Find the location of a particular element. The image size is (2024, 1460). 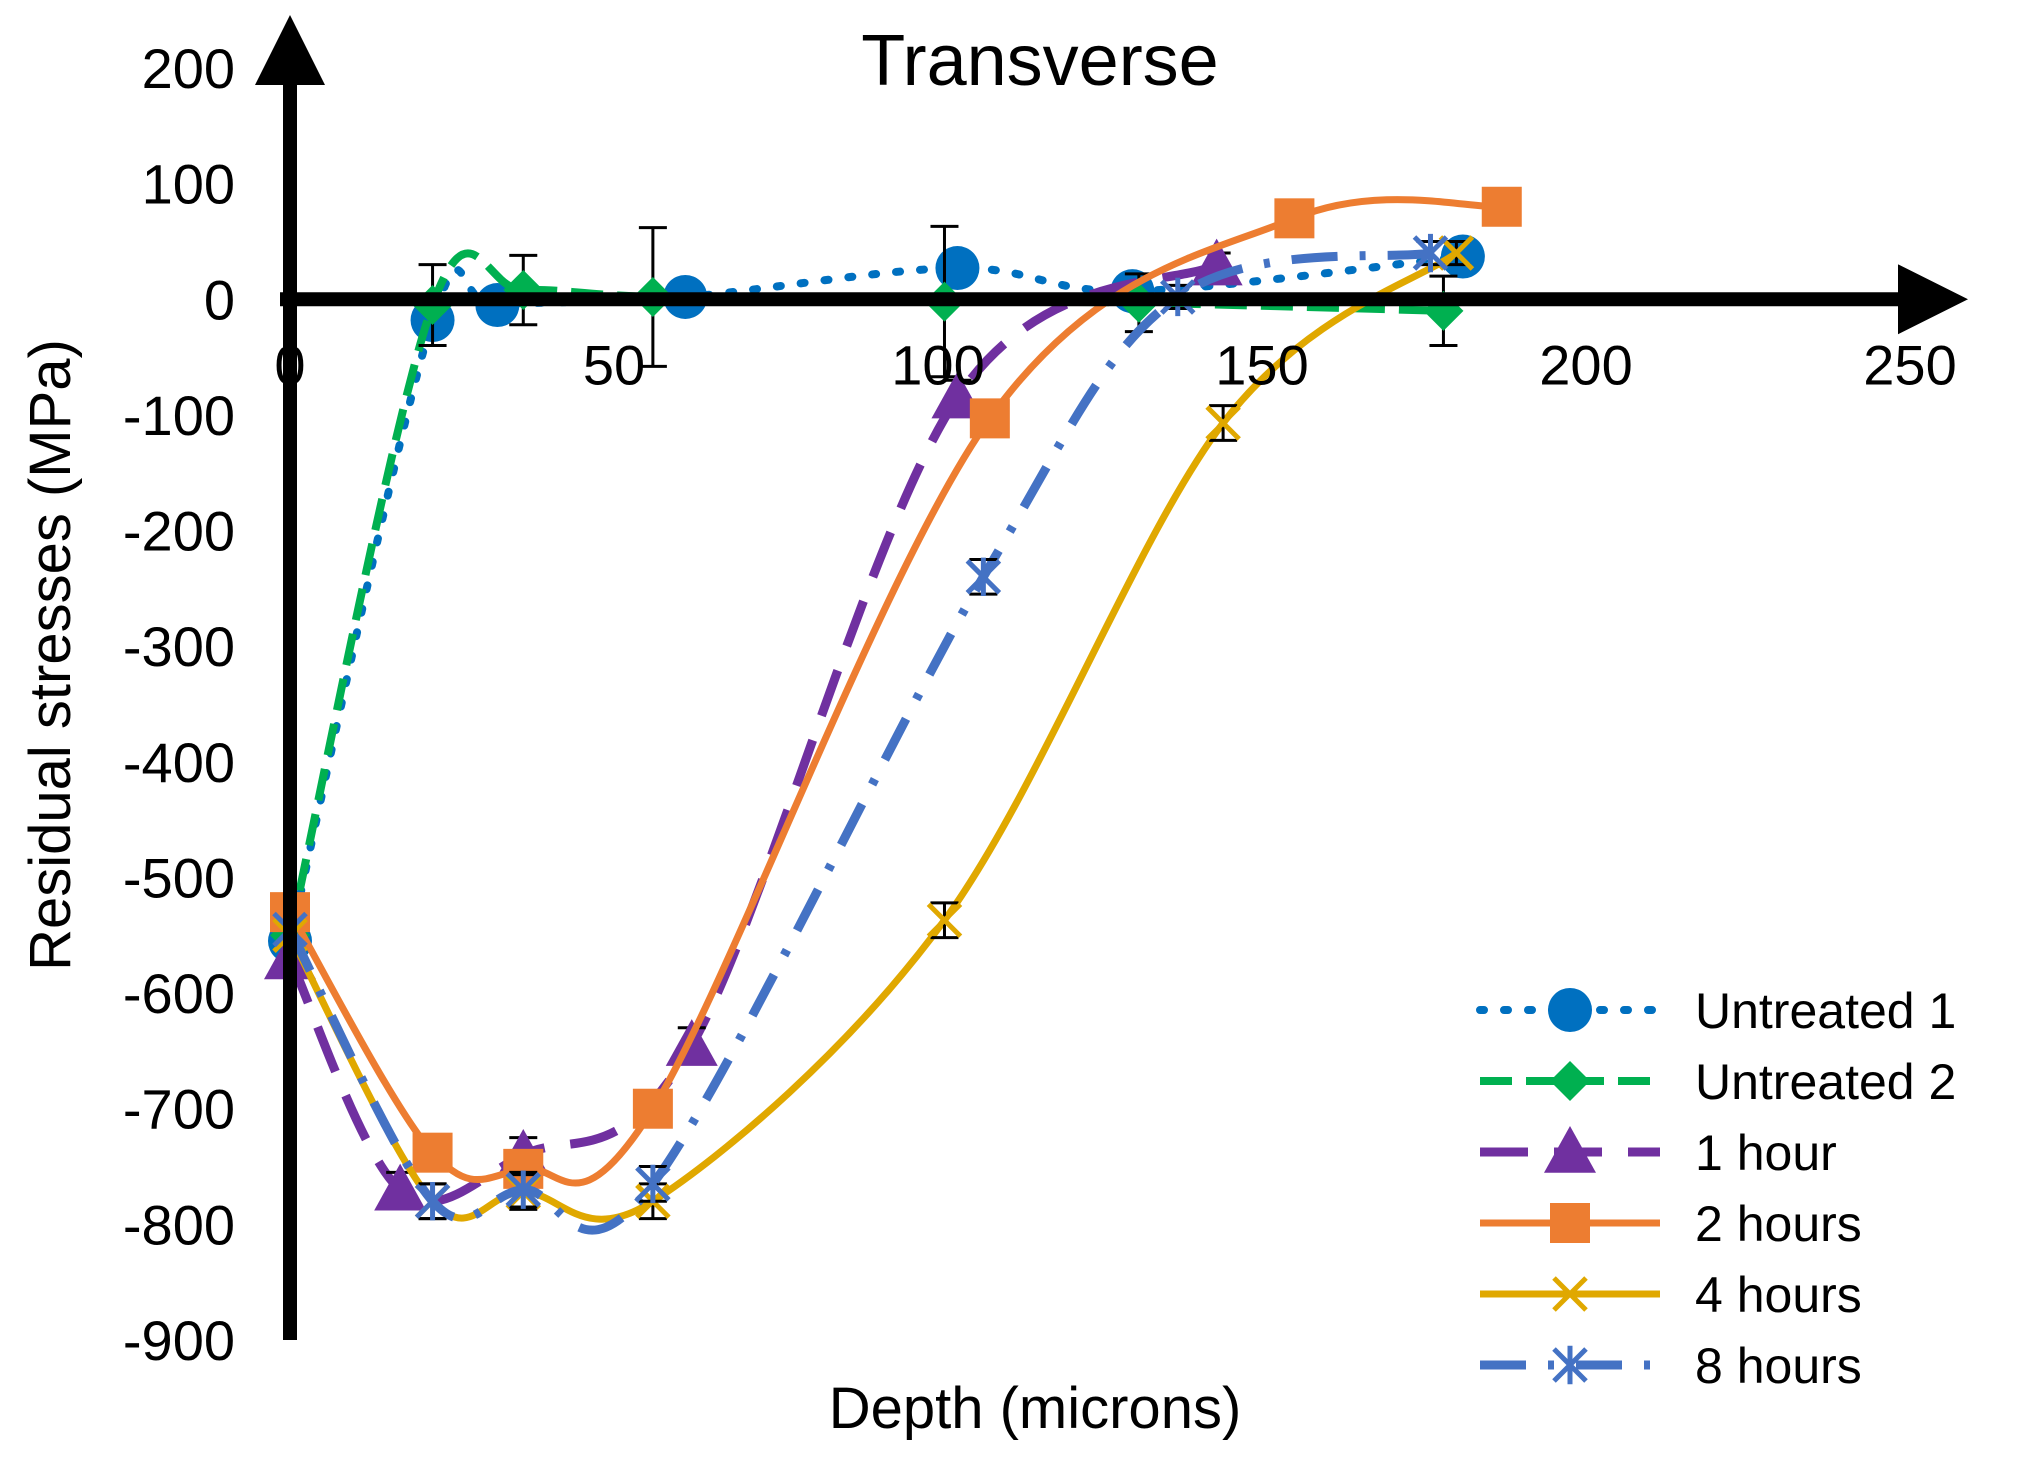

y-tick-label: -500 is located at coordinates (179, 877).